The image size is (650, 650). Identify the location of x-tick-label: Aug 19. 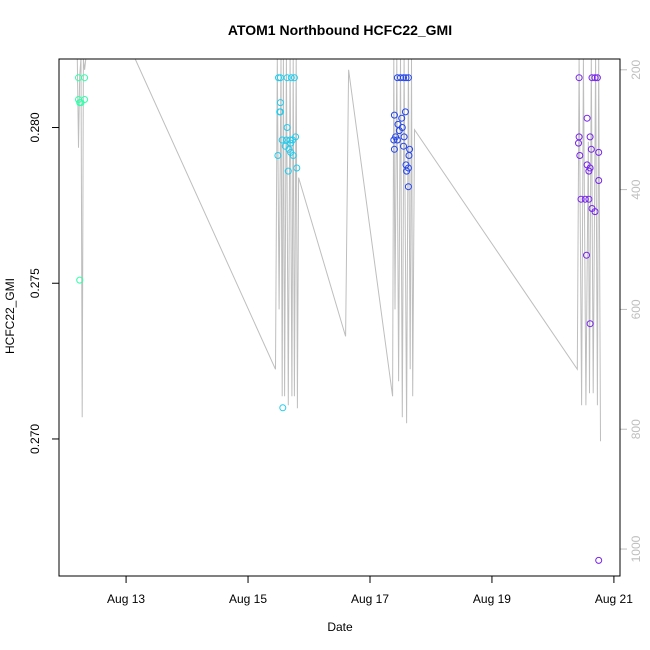
(492, 599).